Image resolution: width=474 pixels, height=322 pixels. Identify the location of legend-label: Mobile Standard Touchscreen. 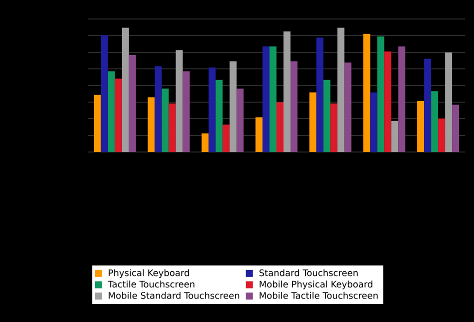
(174, 295).